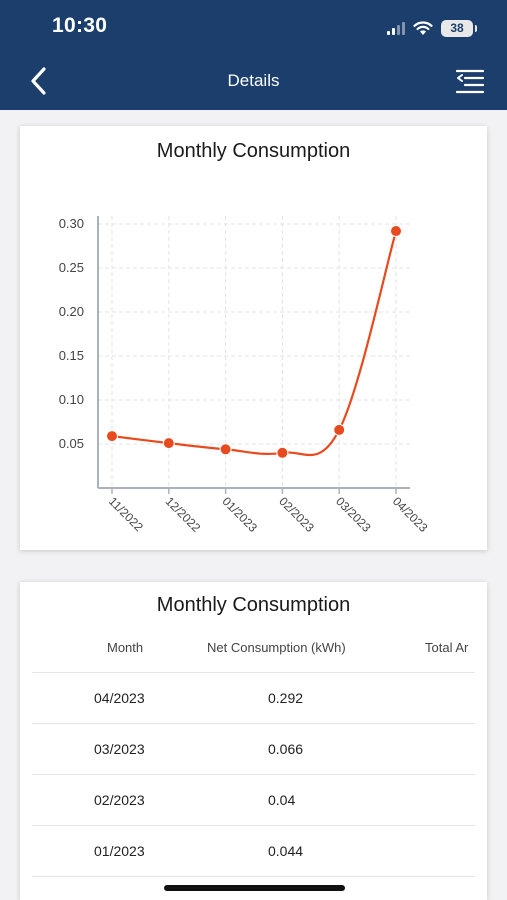 This screenshot has height=900, width=507. What do you see at coordinates (71, 399) in the screenshot?
I see `y-tick-label: 0.10` at bounding box center [71, 399].